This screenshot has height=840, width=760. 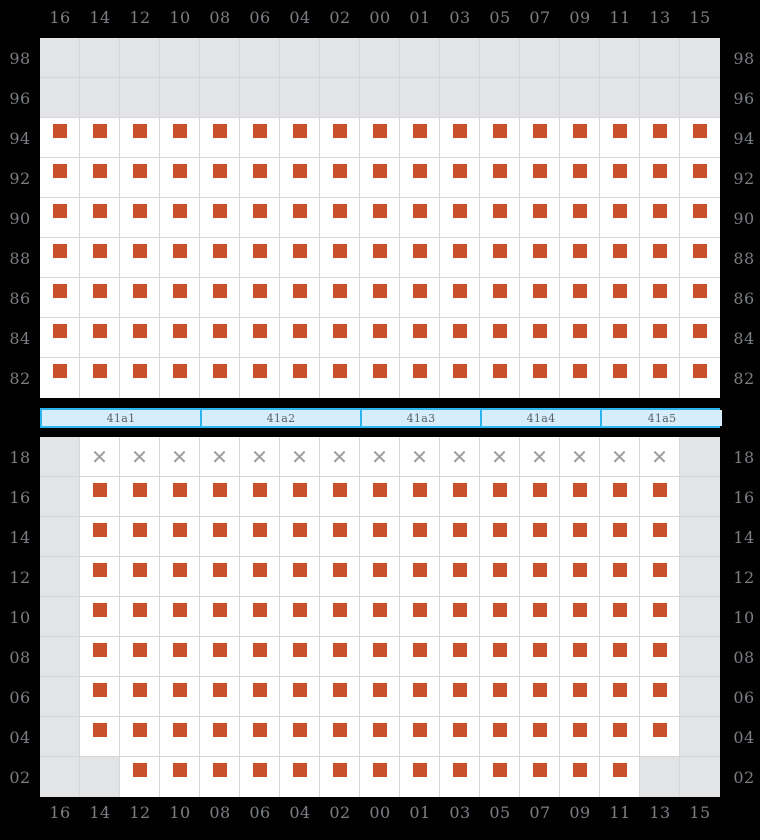 What do you see at coordinates (422, 418) in the screenshot?
I see `zone-segment-41a3: 41a3` at bounding box center [422, 418].